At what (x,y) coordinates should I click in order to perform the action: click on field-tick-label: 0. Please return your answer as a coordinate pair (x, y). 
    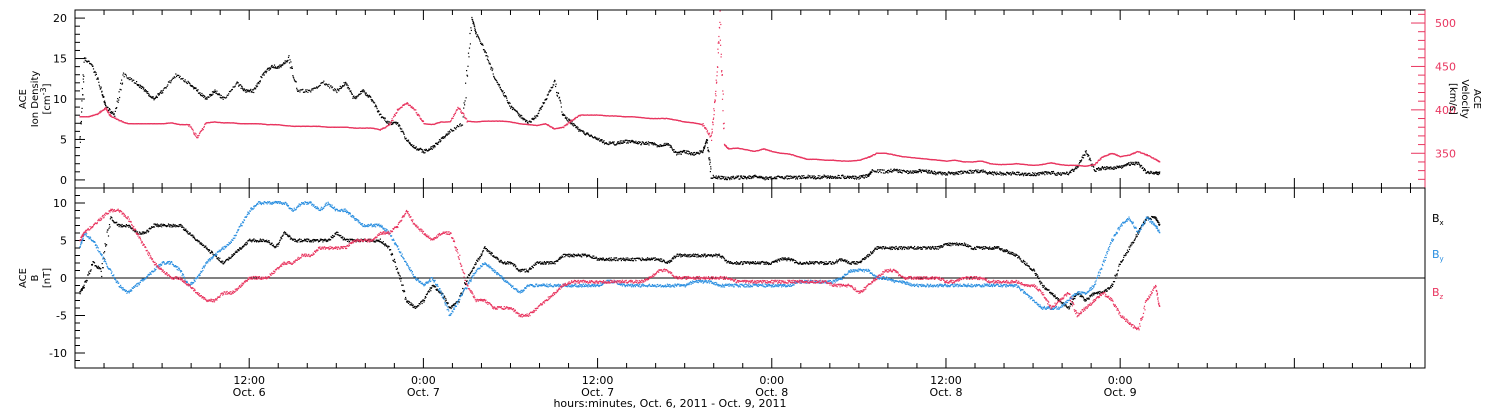
    Looking at the image, I should click on (63, 278).